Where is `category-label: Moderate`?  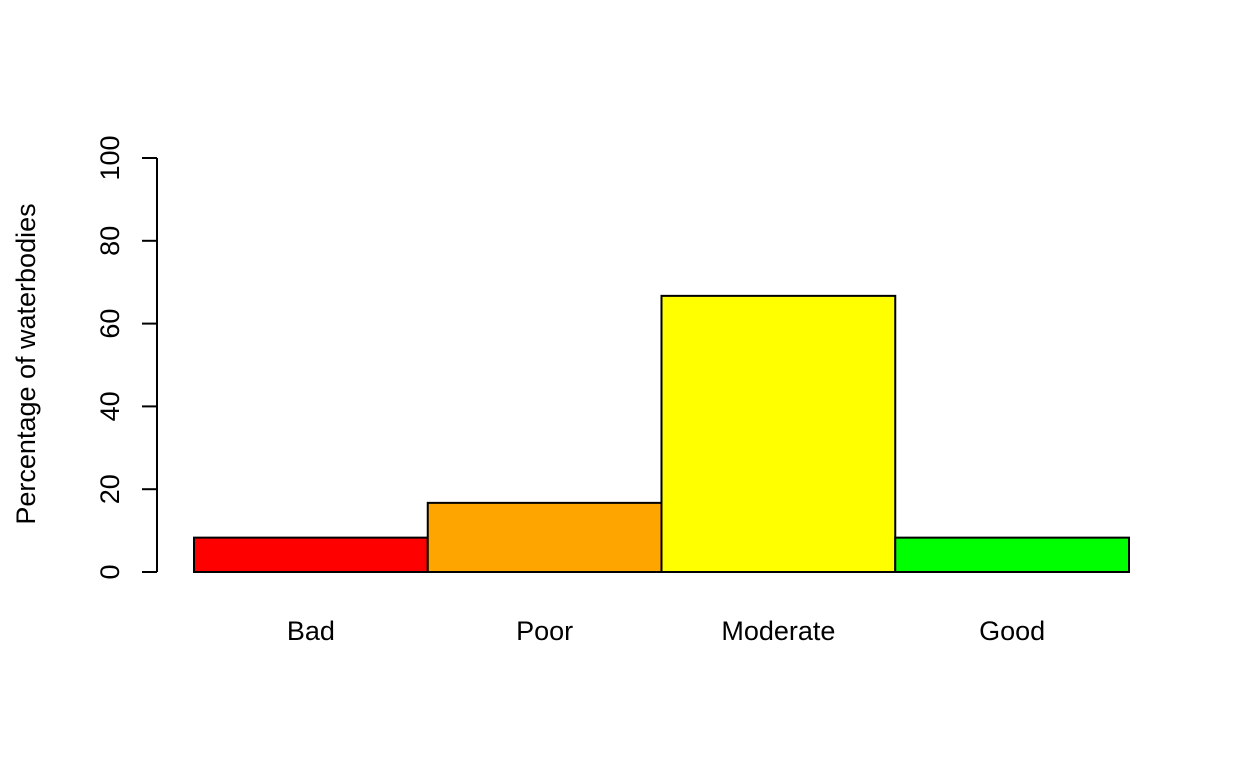 category-label: Moderate is located at coordinates (778, 631).